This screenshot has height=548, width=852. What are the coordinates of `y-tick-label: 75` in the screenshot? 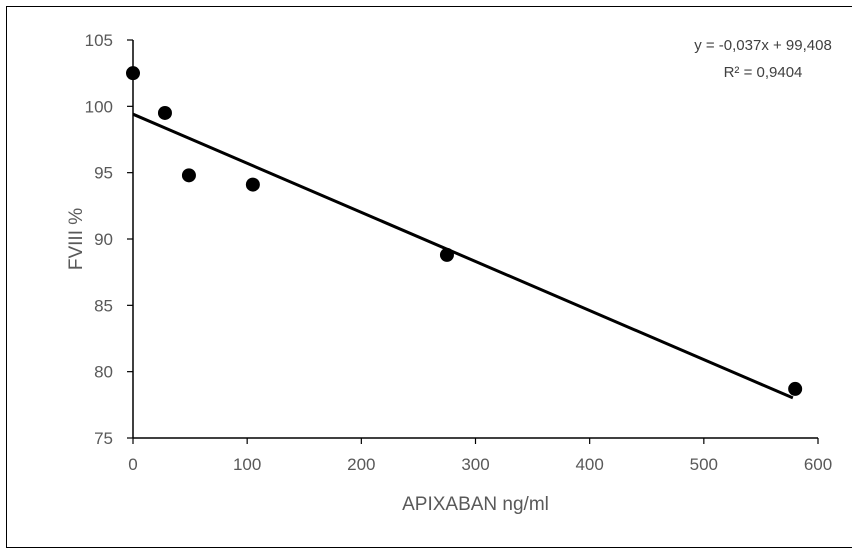 It's located at (103, 438).